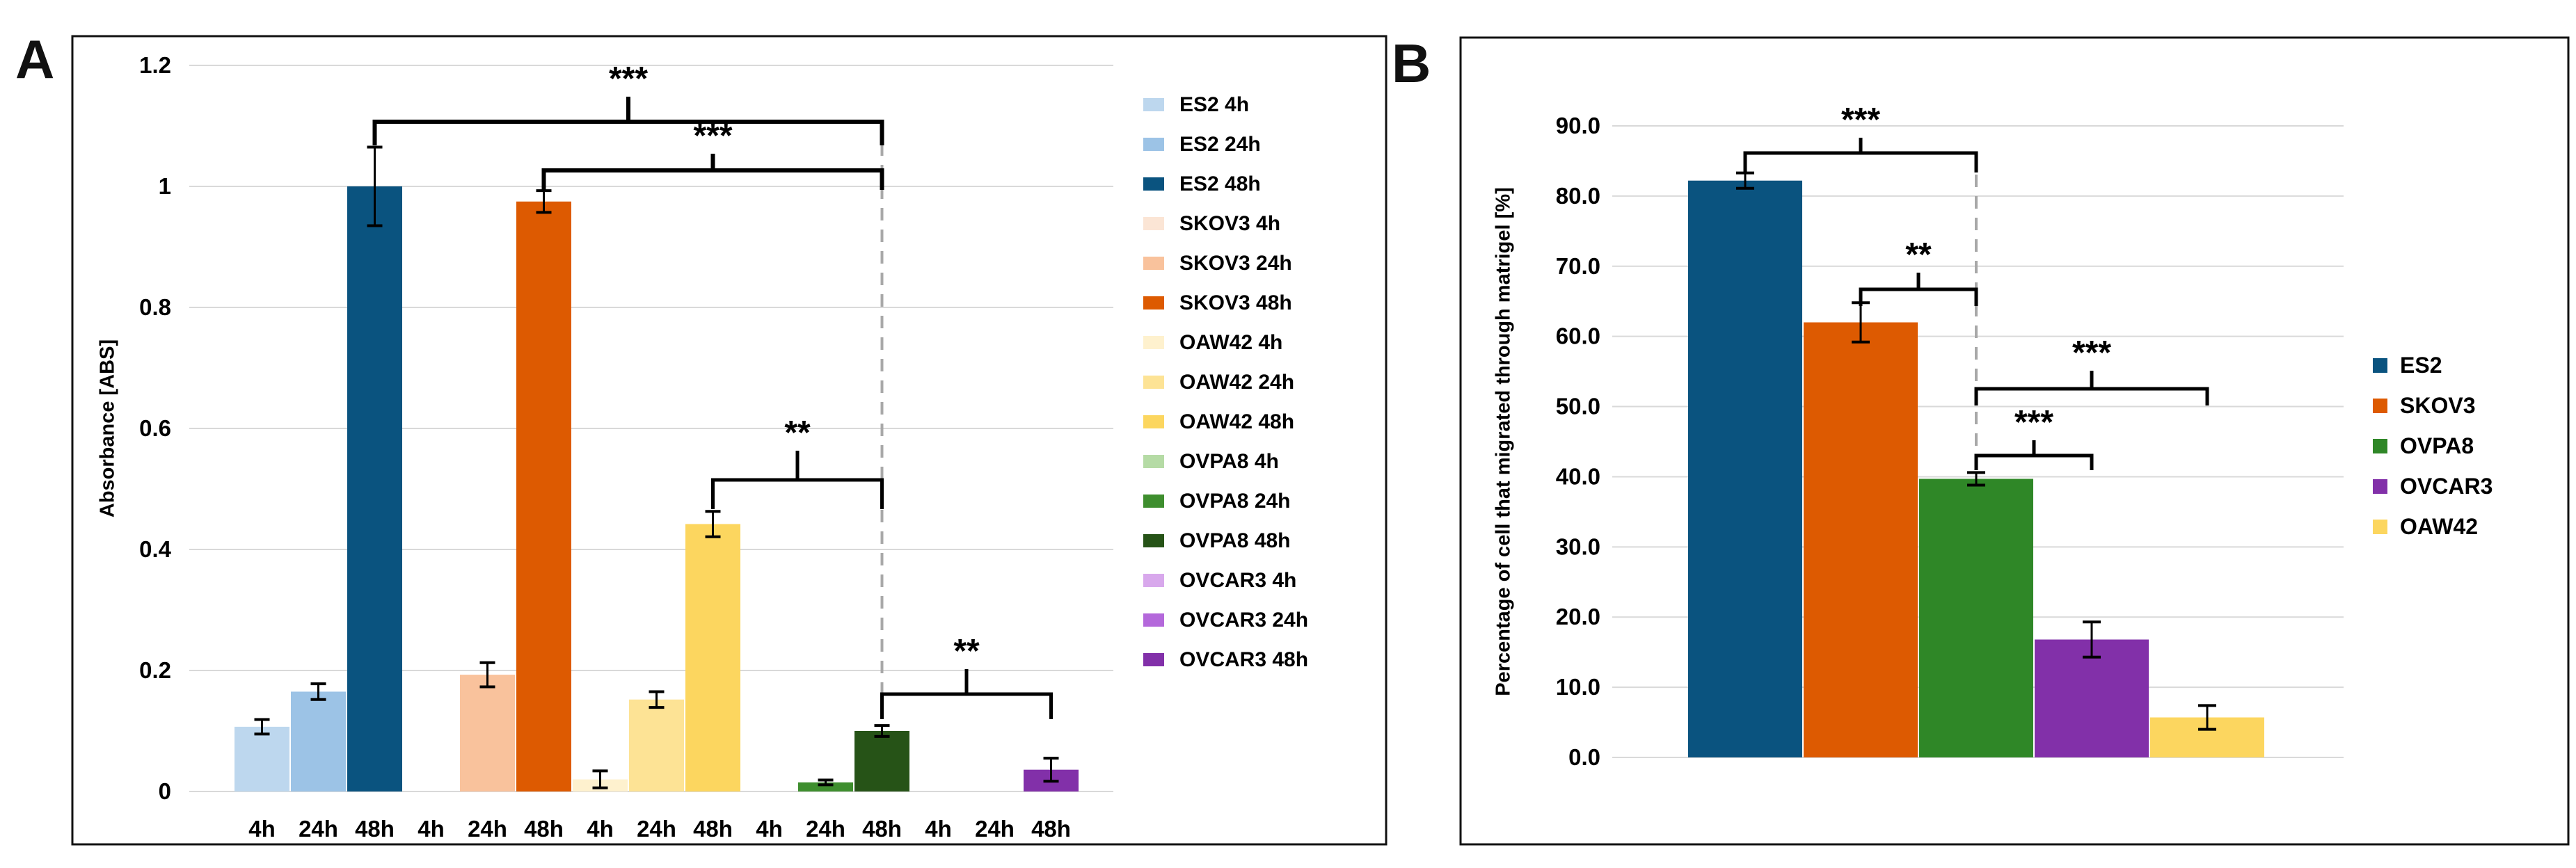 The image size is (2576, 868). I want to click on legend-label: OVCAR3, so click(2446, 486).